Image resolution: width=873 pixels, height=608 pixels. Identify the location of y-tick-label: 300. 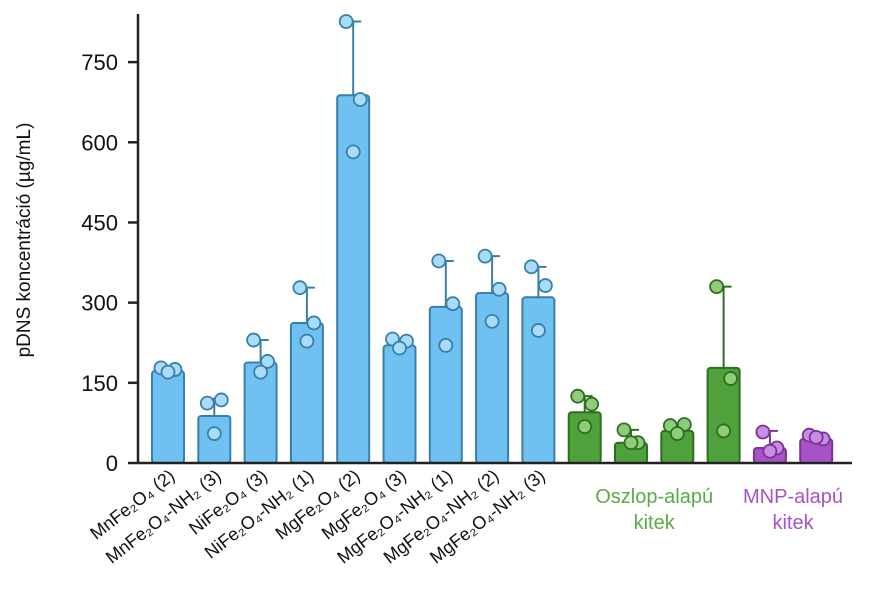
(99, 303).